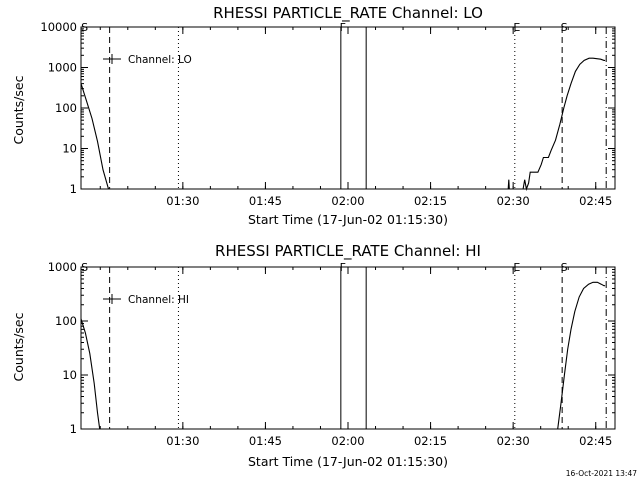 This screenshot has height=480, width=640. What do you see at coordinates (601, 473) in the screenshot?
I see `footer-timestamp: 16-Oct-2021 13:47` at bounding box center [601, 473].